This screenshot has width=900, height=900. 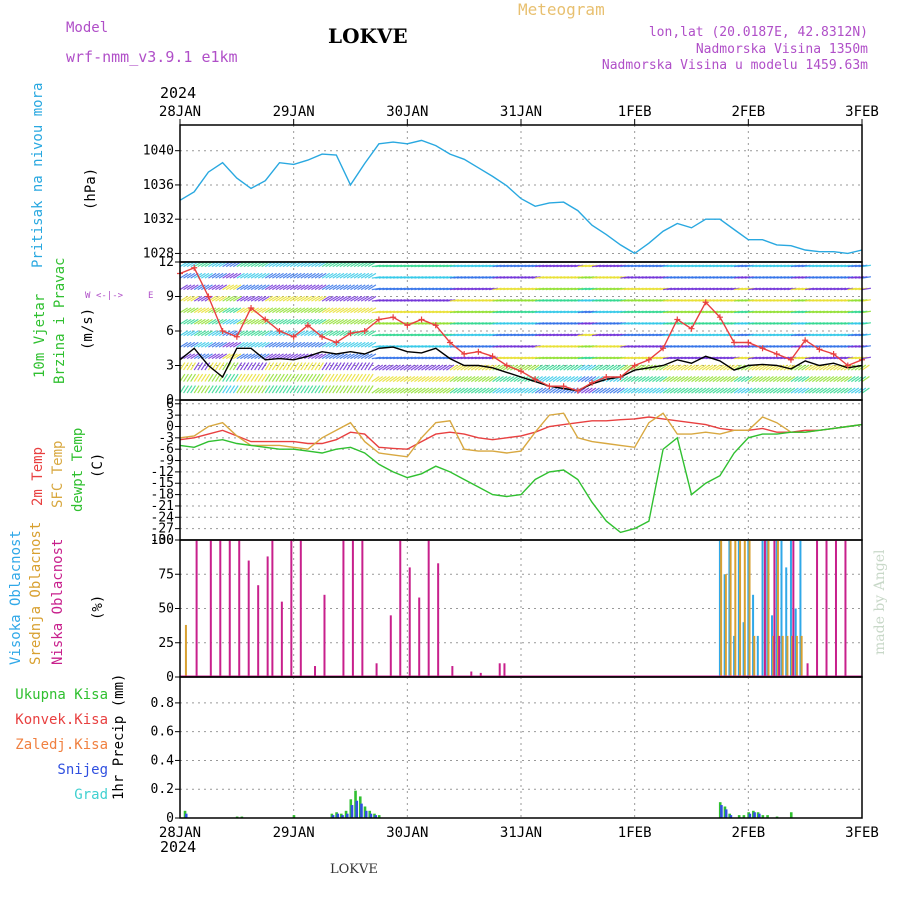 What do you see at coordinates (521, 833) in the screenshot?
I see `time-label-bottom: 31JAN` at bounding box center [521, 833].